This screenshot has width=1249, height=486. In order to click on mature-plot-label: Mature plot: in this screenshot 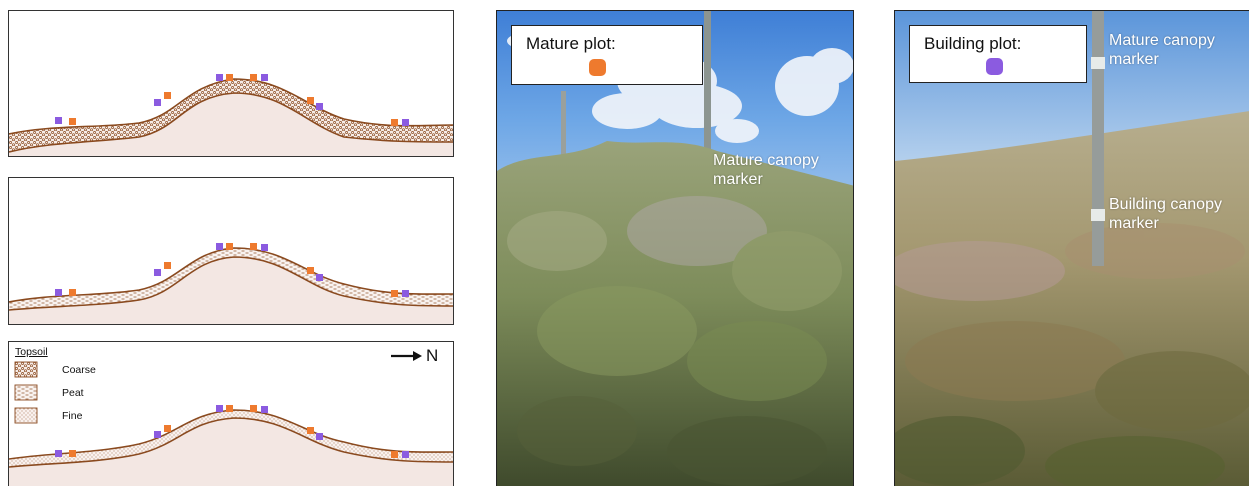, I will do `click(571, 43)`.